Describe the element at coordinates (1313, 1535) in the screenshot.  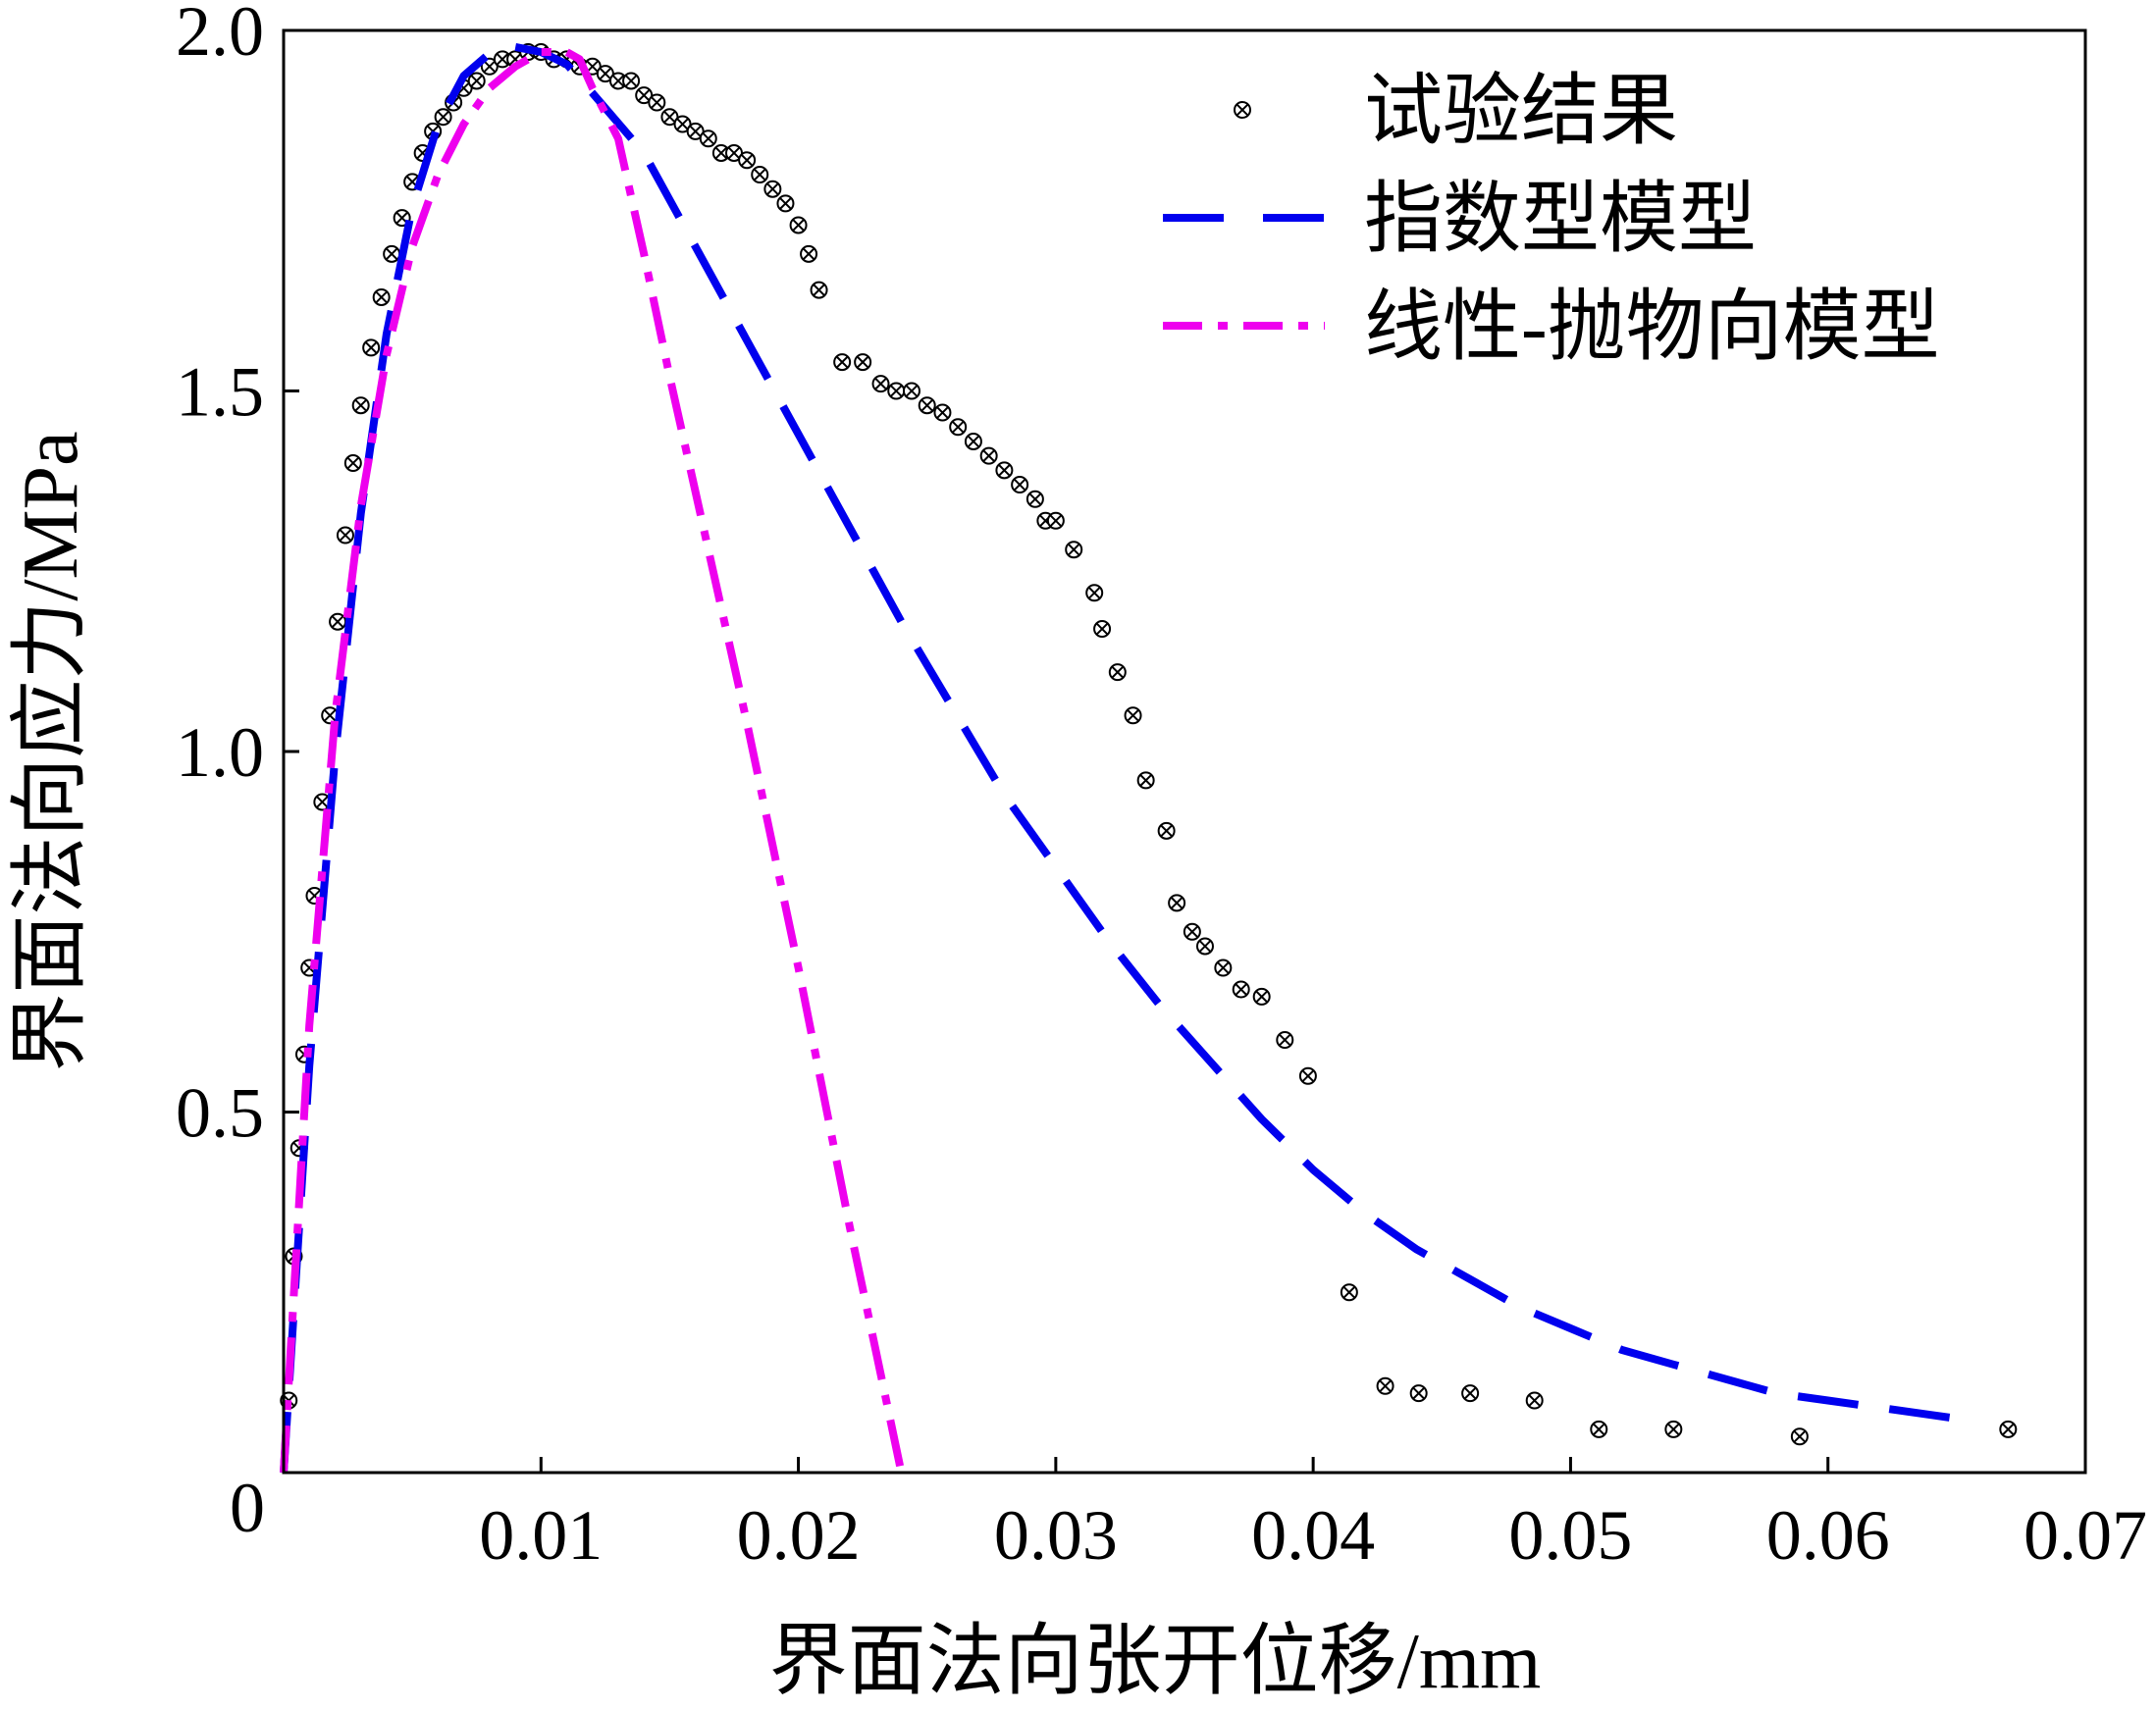
I see `x-tick-label: 0.04` at that location.